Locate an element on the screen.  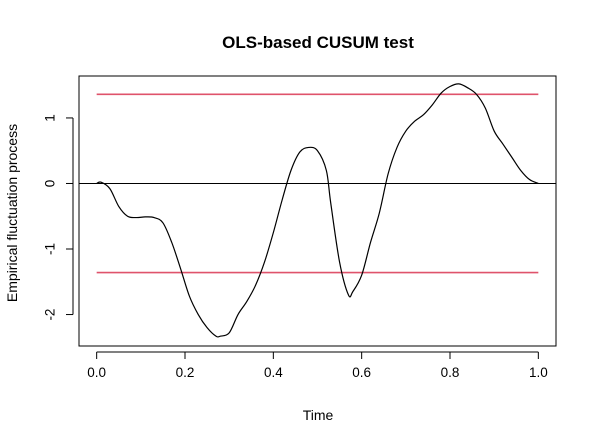
x-tick-label: 0.6 is located at coordinates (361, 372).